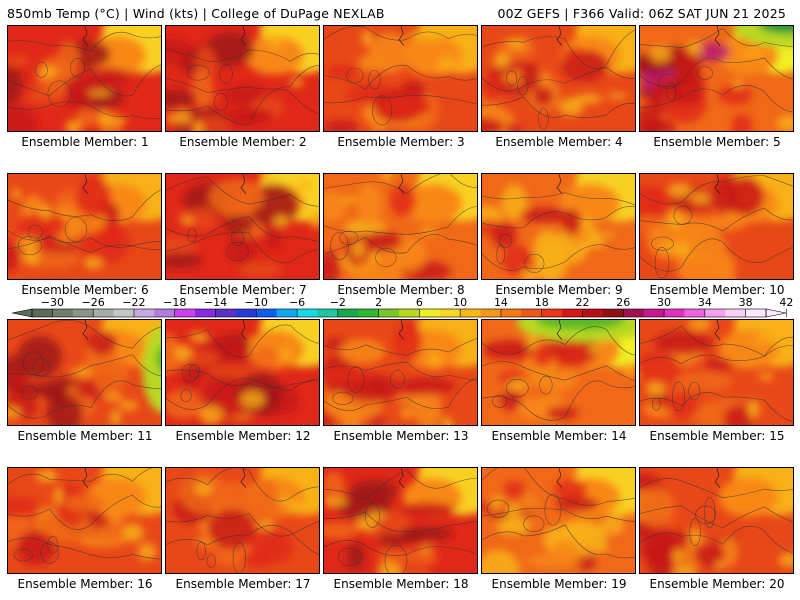  What do you see at coordinates (85, 290) in the screenshot?
I see `ensemble-member-label: Ensemble Member: 6` at bounding box center [85, 290].